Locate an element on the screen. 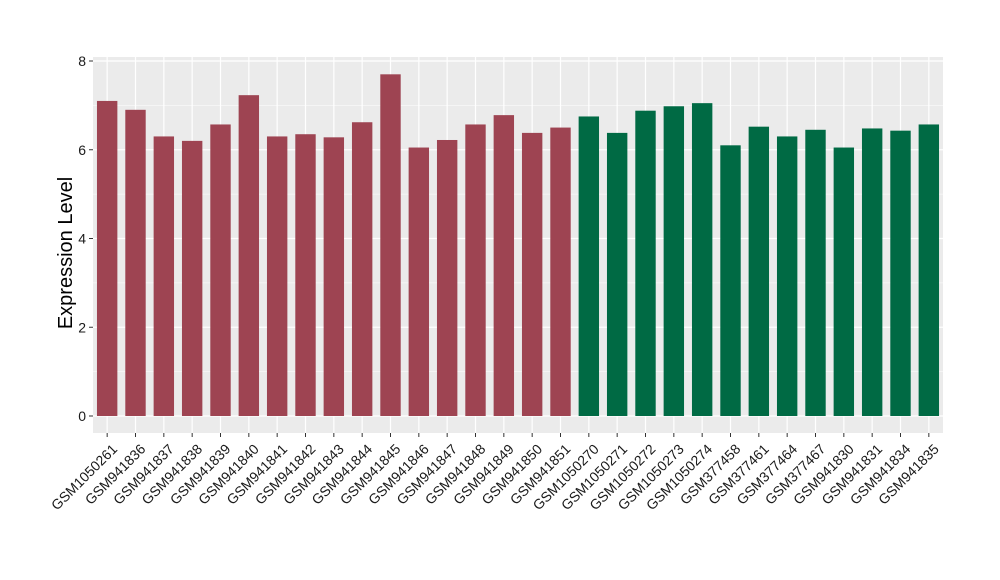  bar-GSM941848 is located at coordinates (475, 270).